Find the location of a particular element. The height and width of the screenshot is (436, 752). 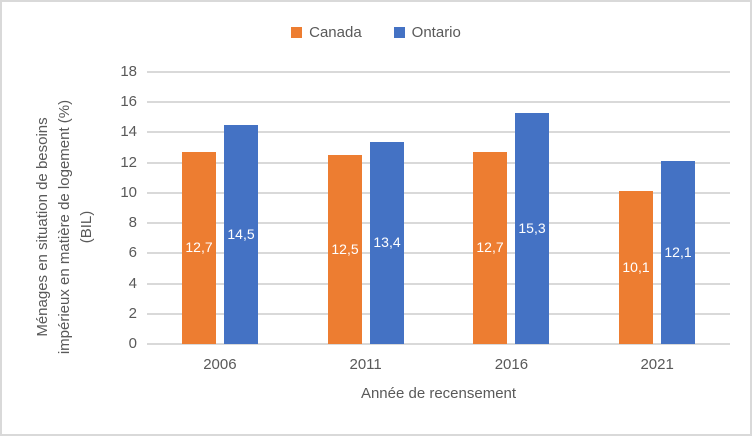

bar-label-canada-2011: 12,5 is located at coordinates (345, 248).